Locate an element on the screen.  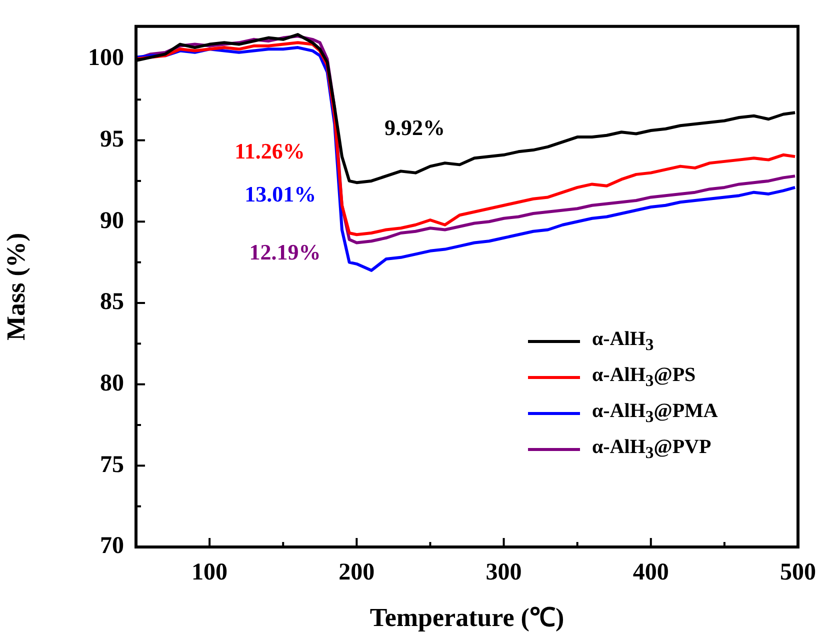
y-tick-label: 85 is located at coordinates (112, 302).